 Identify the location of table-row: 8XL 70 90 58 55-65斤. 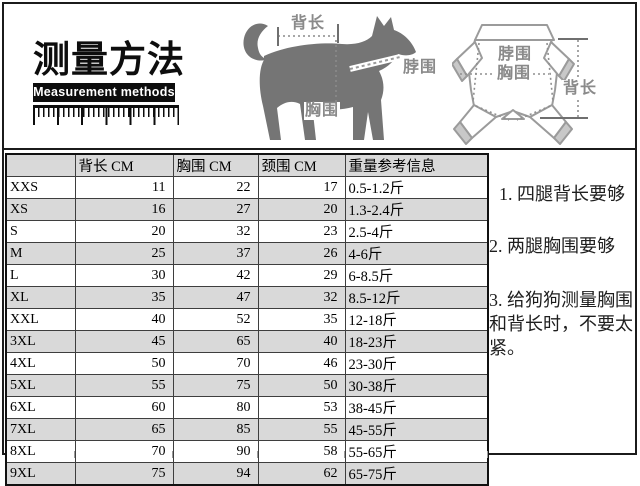
(247, 451).